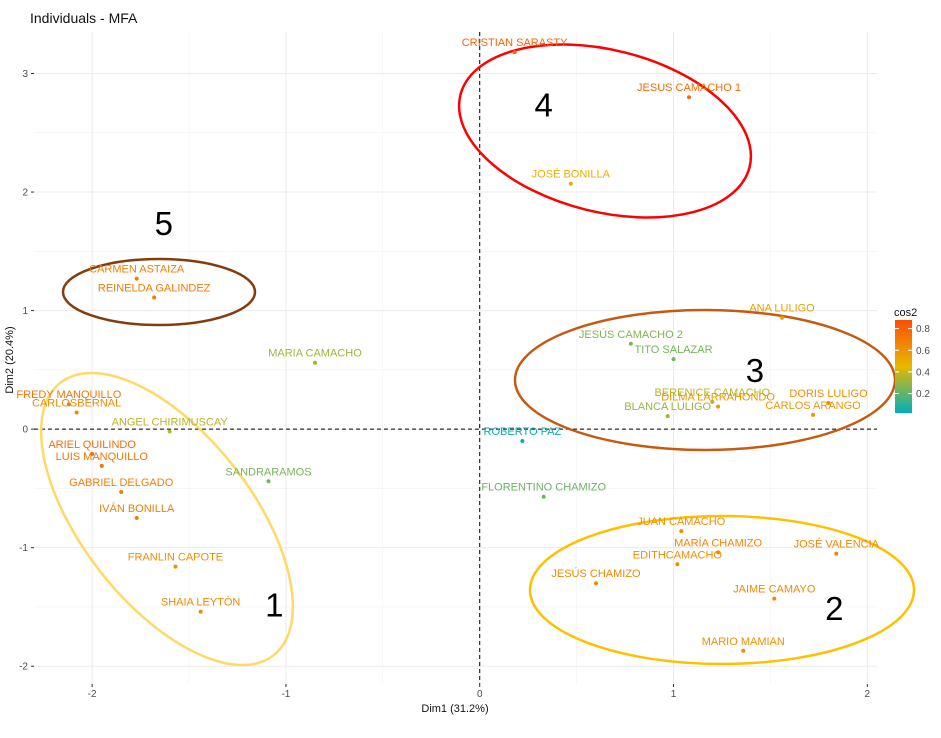 The image size is (941, 738). I want to click on data-point-label: JESÚS CHAMIZO, so click(596, 573).